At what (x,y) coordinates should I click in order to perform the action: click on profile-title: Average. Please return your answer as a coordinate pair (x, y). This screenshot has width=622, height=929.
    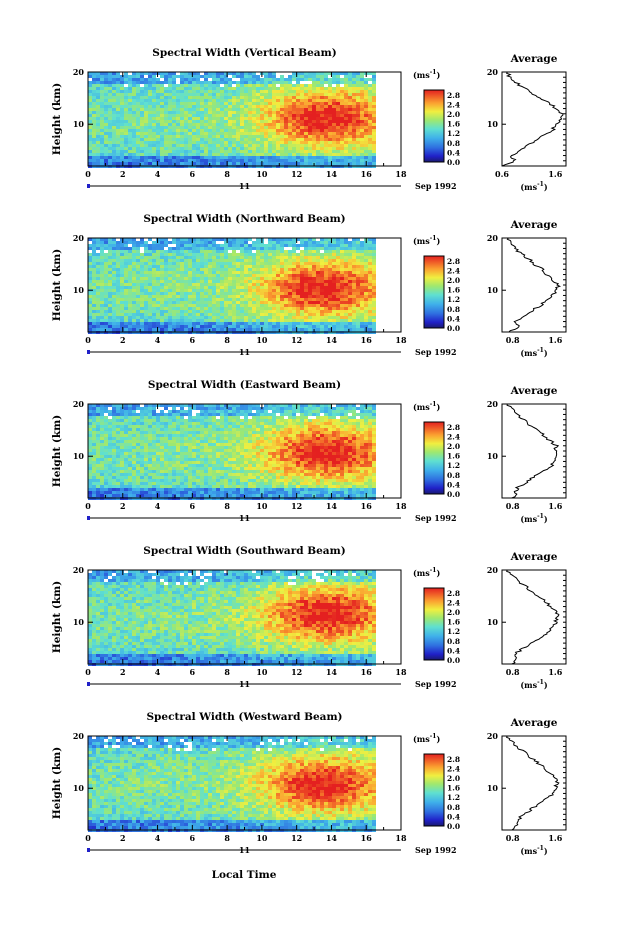
    Looking at the image, I should click on (534, 225).